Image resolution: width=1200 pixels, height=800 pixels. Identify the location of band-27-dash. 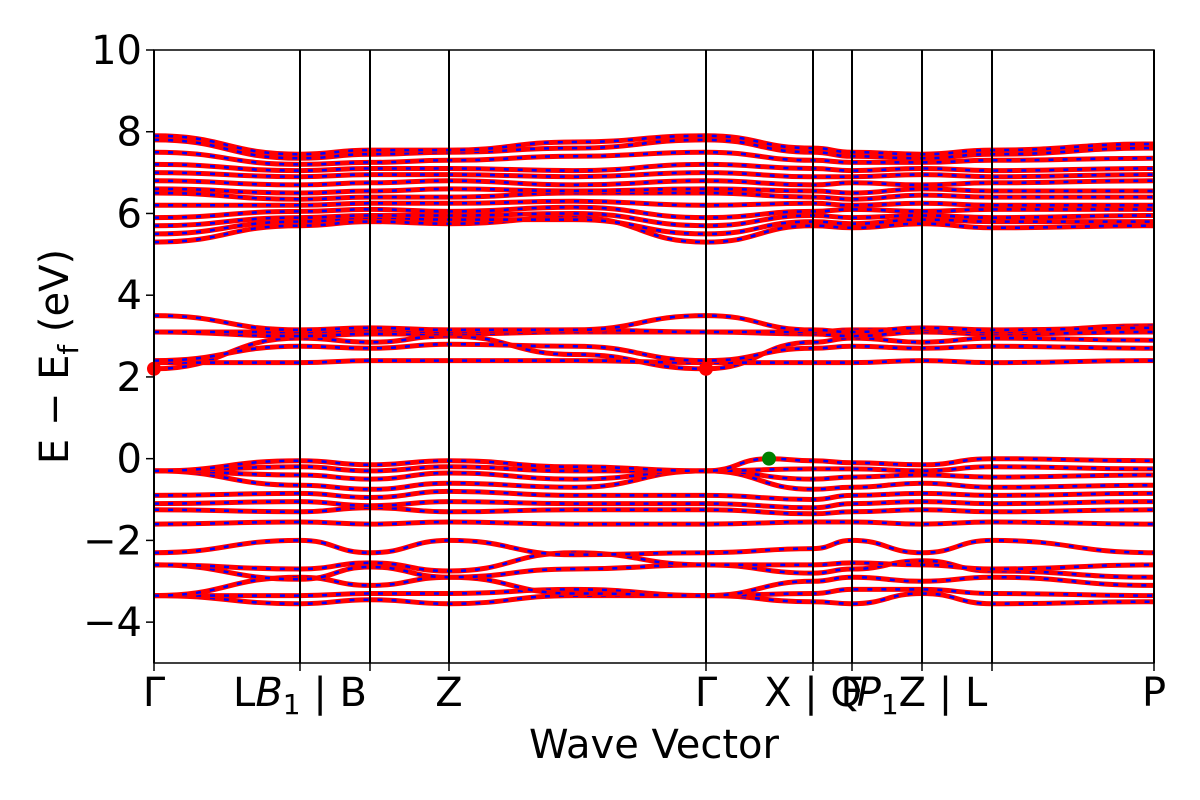
(654, 183).